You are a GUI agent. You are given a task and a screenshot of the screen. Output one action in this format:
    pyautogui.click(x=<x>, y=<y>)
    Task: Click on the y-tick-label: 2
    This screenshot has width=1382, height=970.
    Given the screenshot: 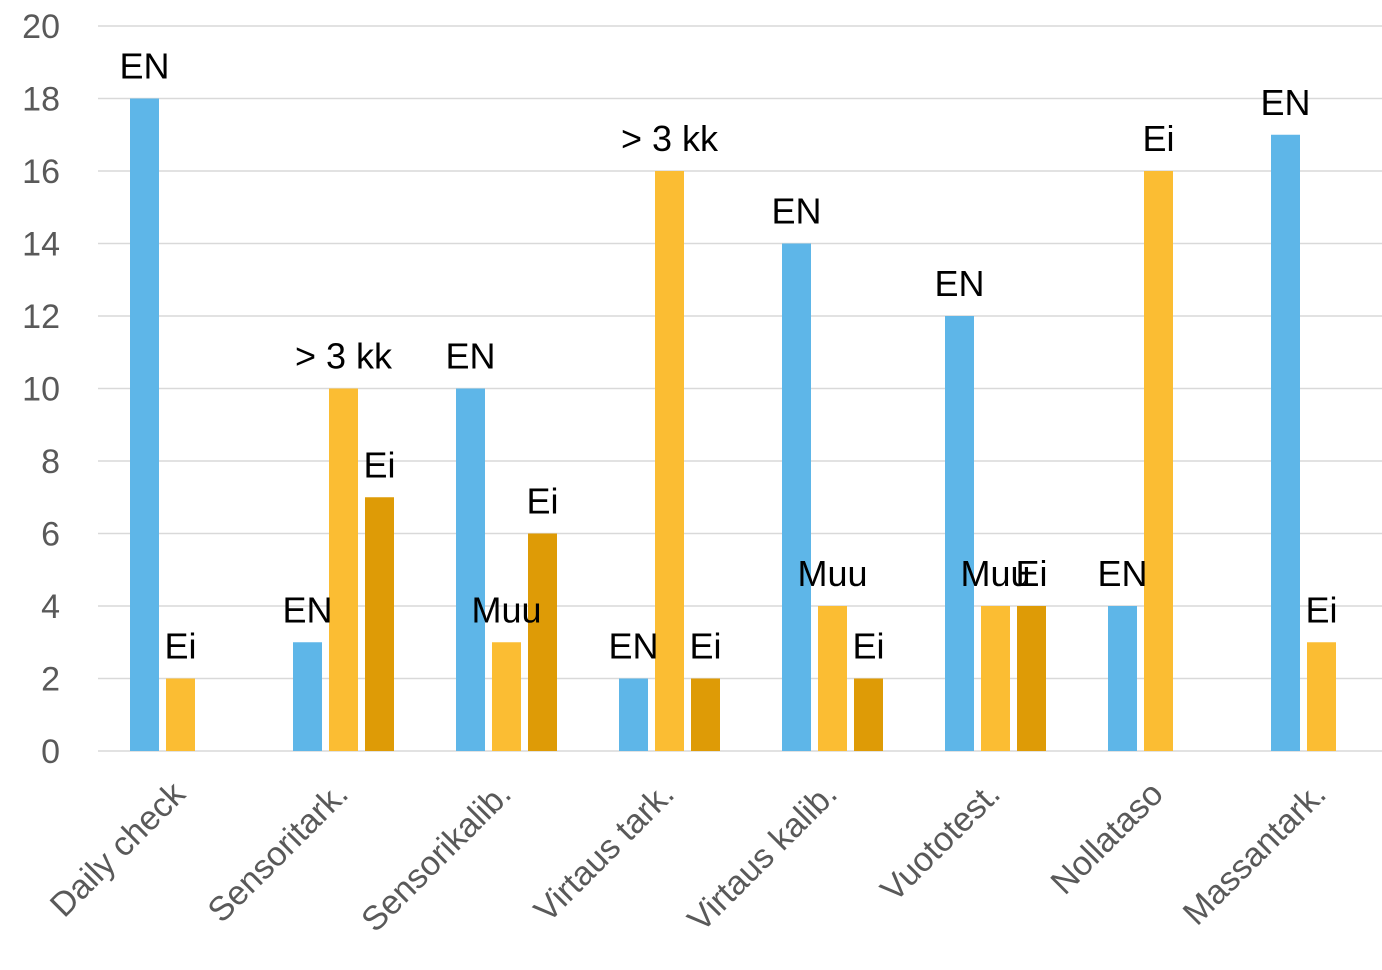 What is the action you would take?
    pyautogui.click(x=50, y=680)
    